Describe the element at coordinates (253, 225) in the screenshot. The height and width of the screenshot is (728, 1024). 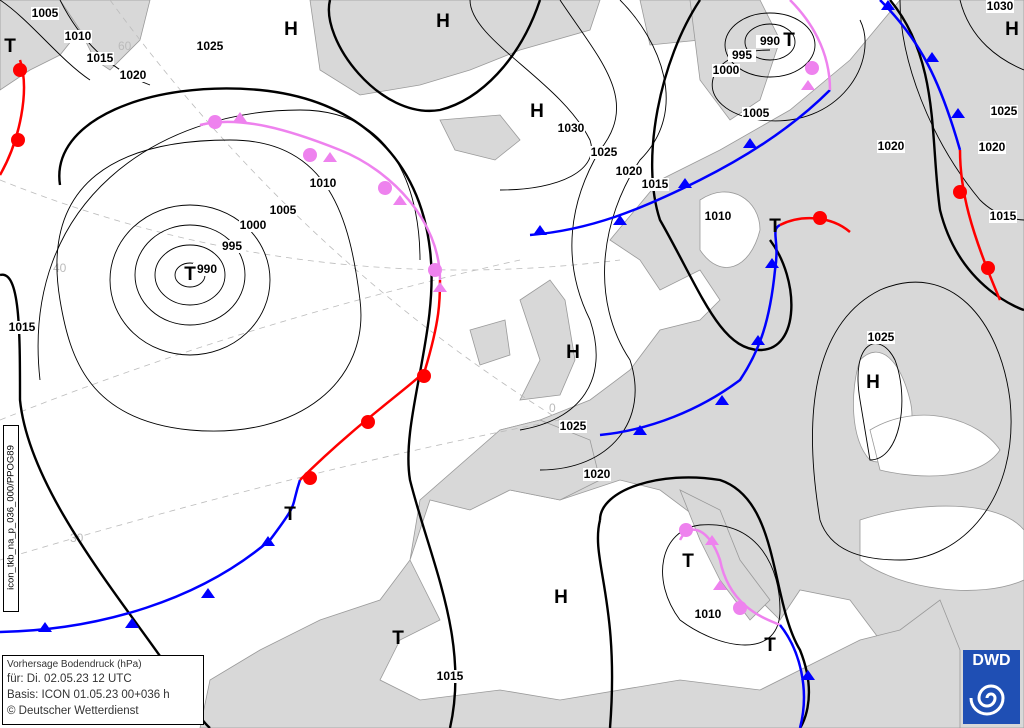
I see `isobar-label: 1000` at that location.